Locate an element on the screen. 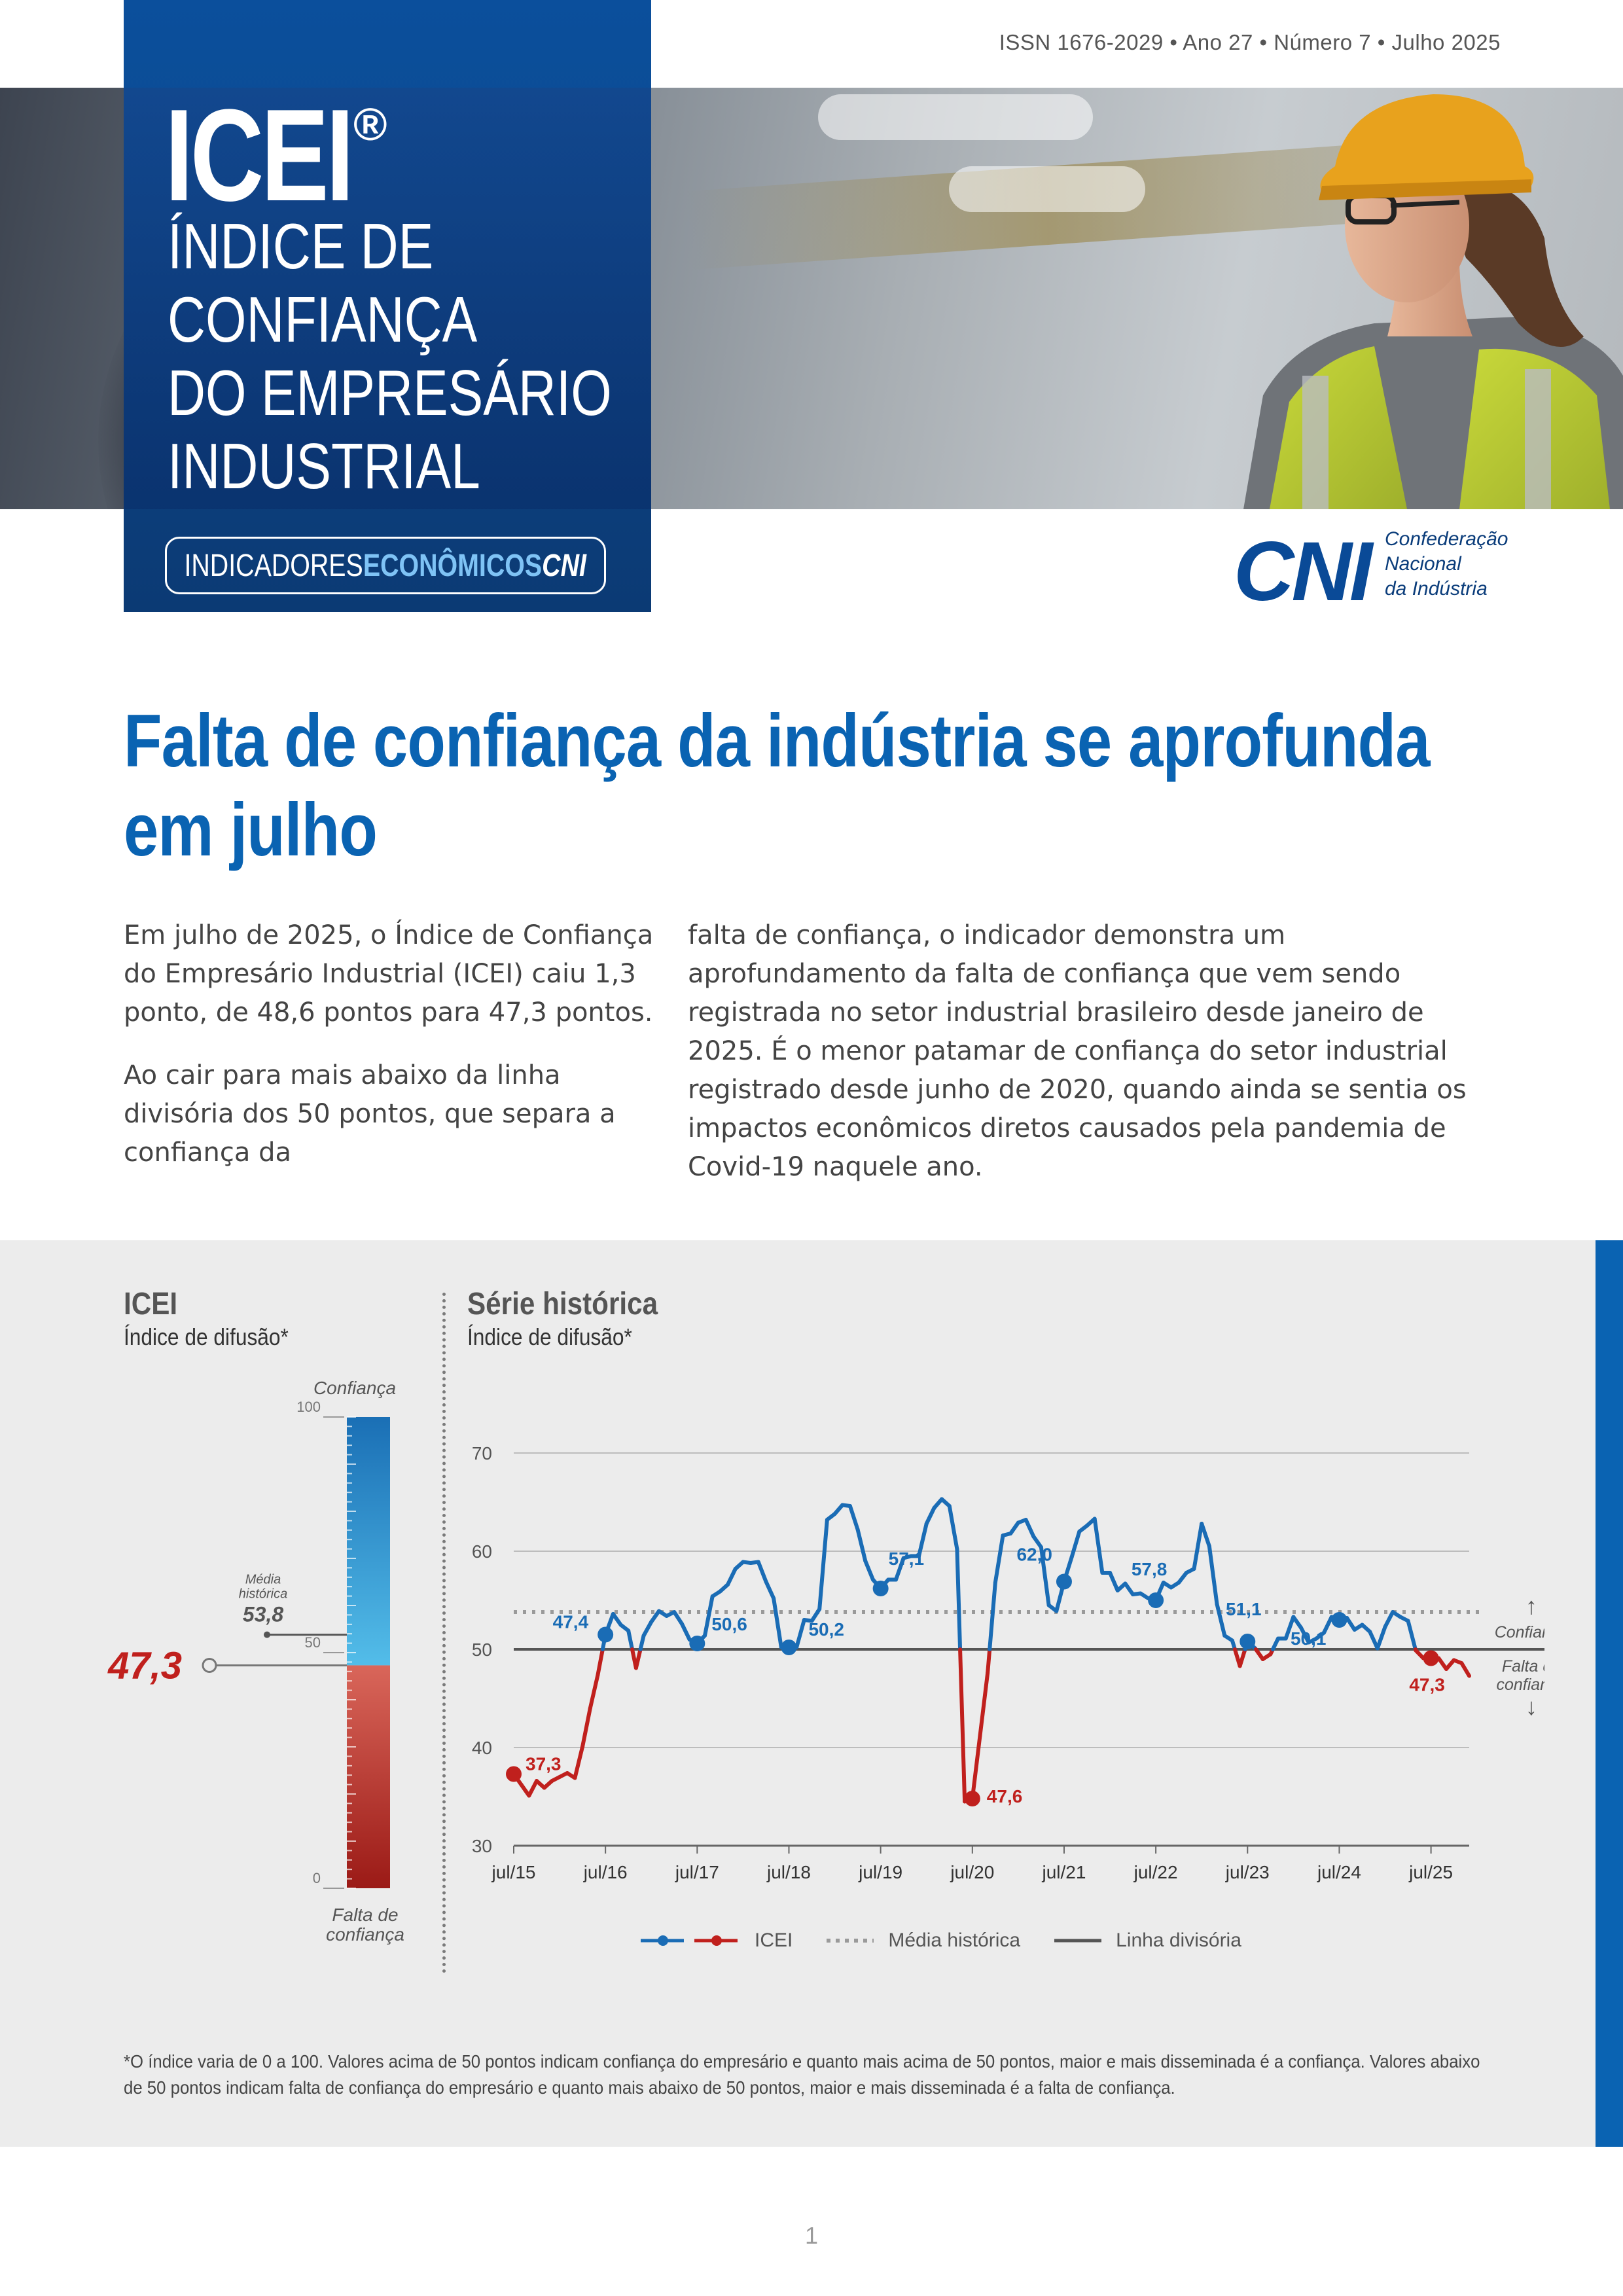 The height and width of the screenshot is (2296, 1623). subtitle-line: ÍNDICE DE is located at coordinates (301, 246).